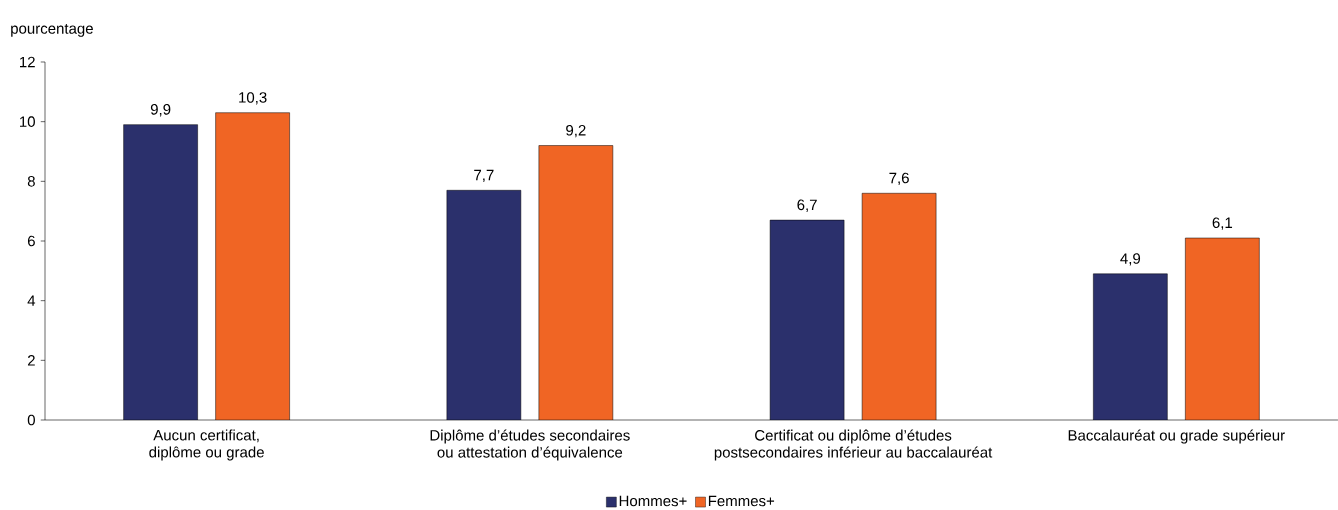  Describe the element at coordinates (27, 62) in the screenshot. I see `y-tick-label: 12` at that location.